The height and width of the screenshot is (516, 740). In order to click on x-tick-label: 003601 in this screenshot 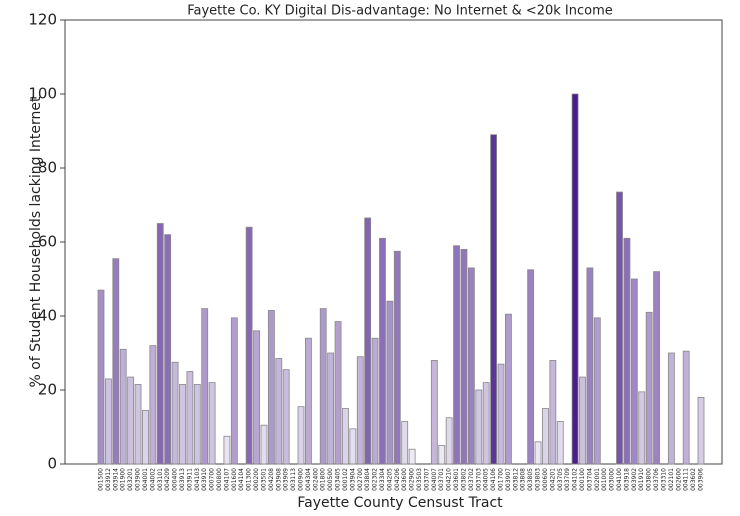, I will do `click(456, 479)`.